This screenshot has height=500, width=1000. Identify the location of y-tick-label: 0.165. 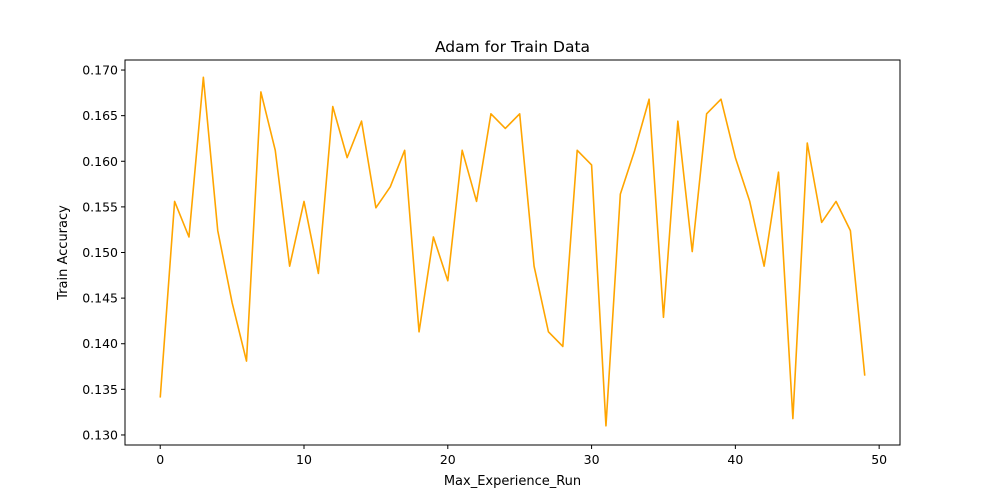
(100, 115).